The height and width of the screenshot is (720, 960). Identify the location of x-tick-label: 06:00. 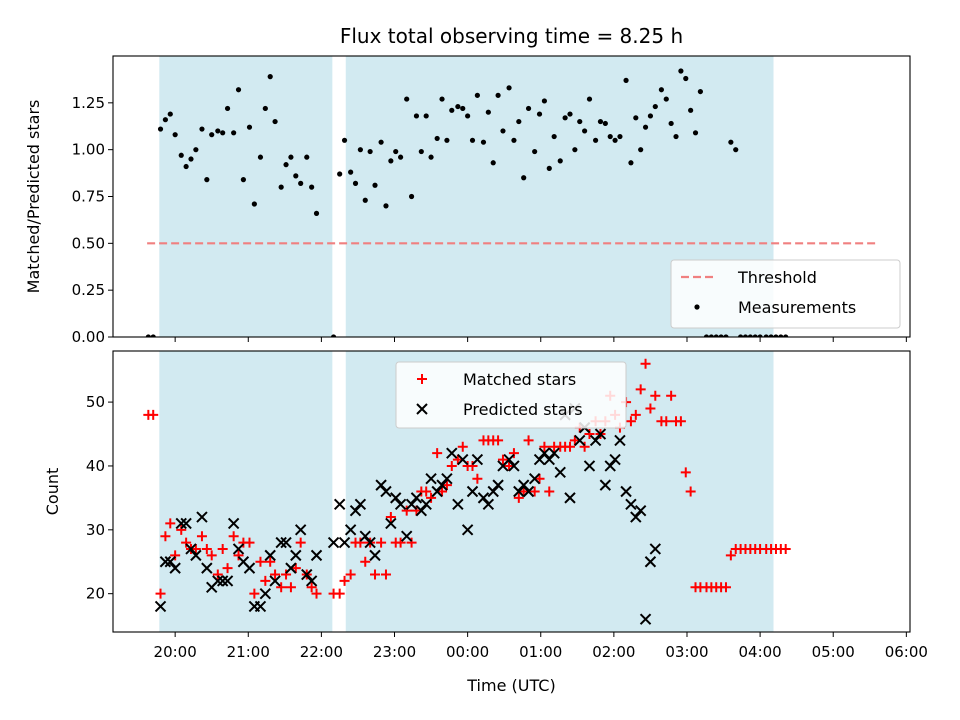
(906, 652).